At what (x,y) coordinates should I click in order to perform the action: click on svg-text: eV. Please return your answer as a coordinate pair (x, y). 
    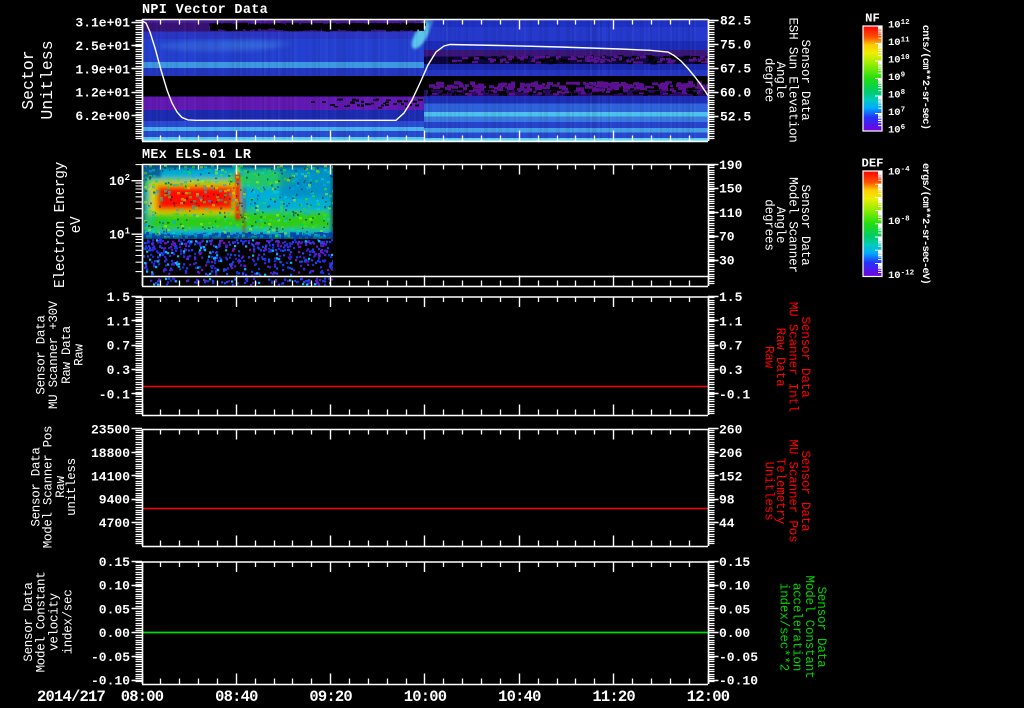
    Looking at the image, I should click on (77, 224).